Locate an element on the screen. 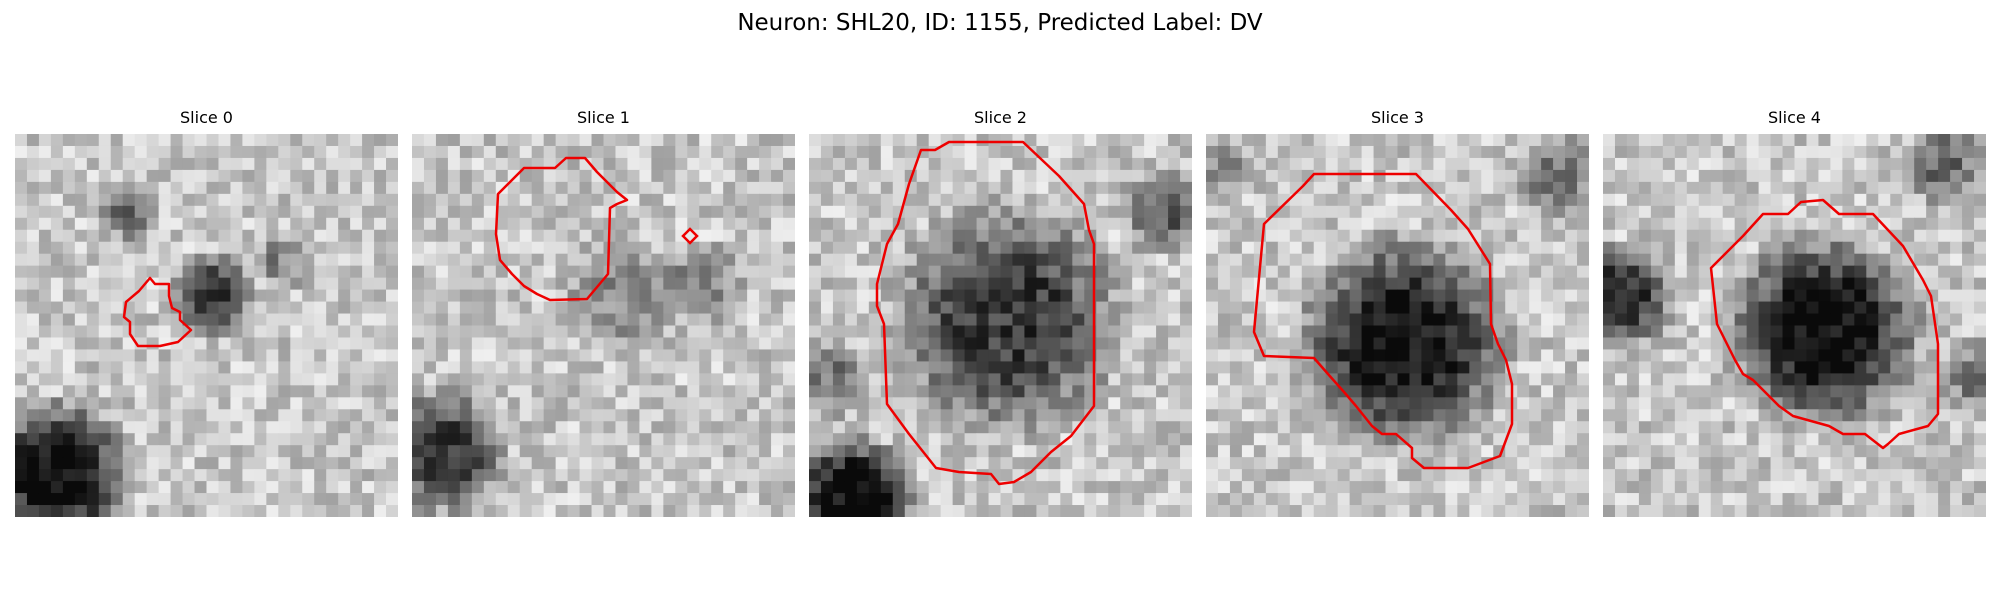 The height and width of the screenshot is (600, 2000). slice-panel-1: Slice 1 is located at coordinates (603, 312).